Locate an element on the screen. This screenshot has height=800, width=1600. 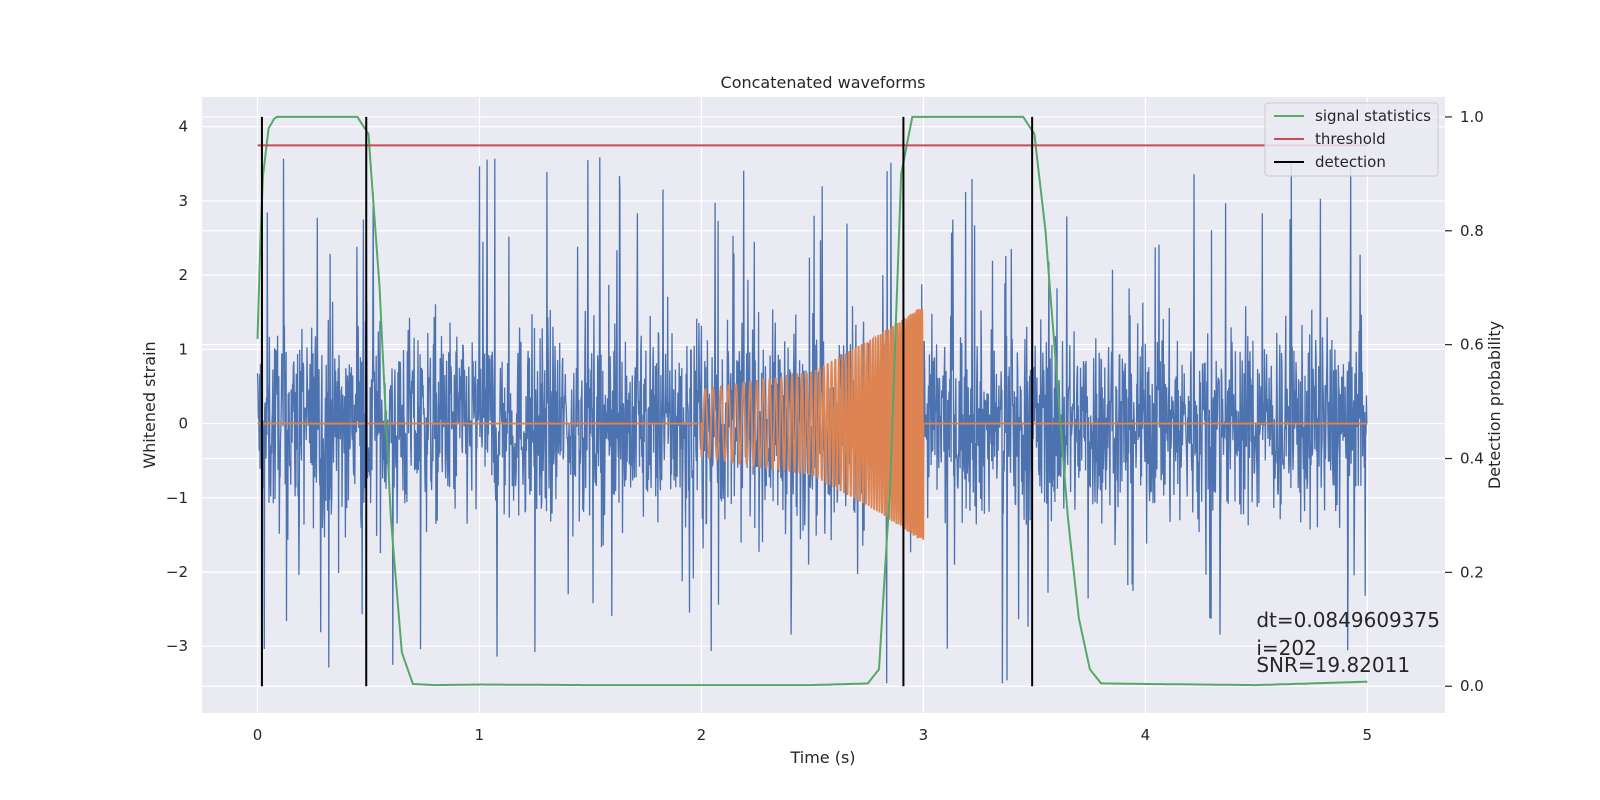
y2-tick-label: 0.2 is located at coordinates (1472, 572).